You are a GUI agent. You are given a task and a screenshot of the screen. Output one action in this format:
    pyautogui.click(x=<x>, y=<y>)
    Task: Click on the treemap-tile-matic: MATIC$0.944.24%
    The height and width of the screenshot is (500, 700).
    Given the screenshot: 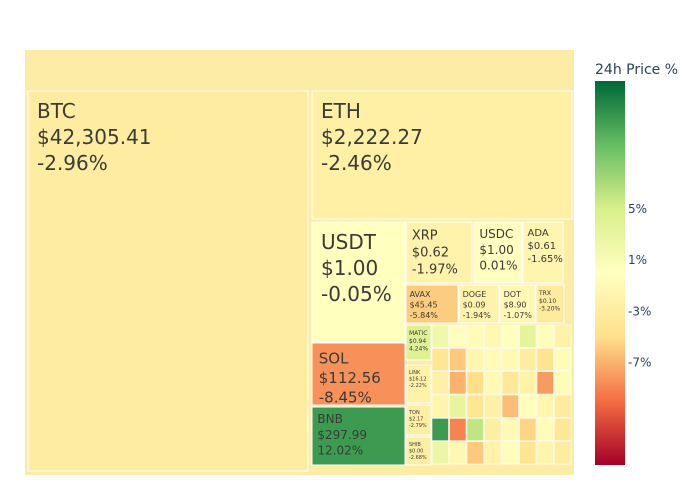 What is the action you would take?
    pyautogui.click(x=418, y=342)
    